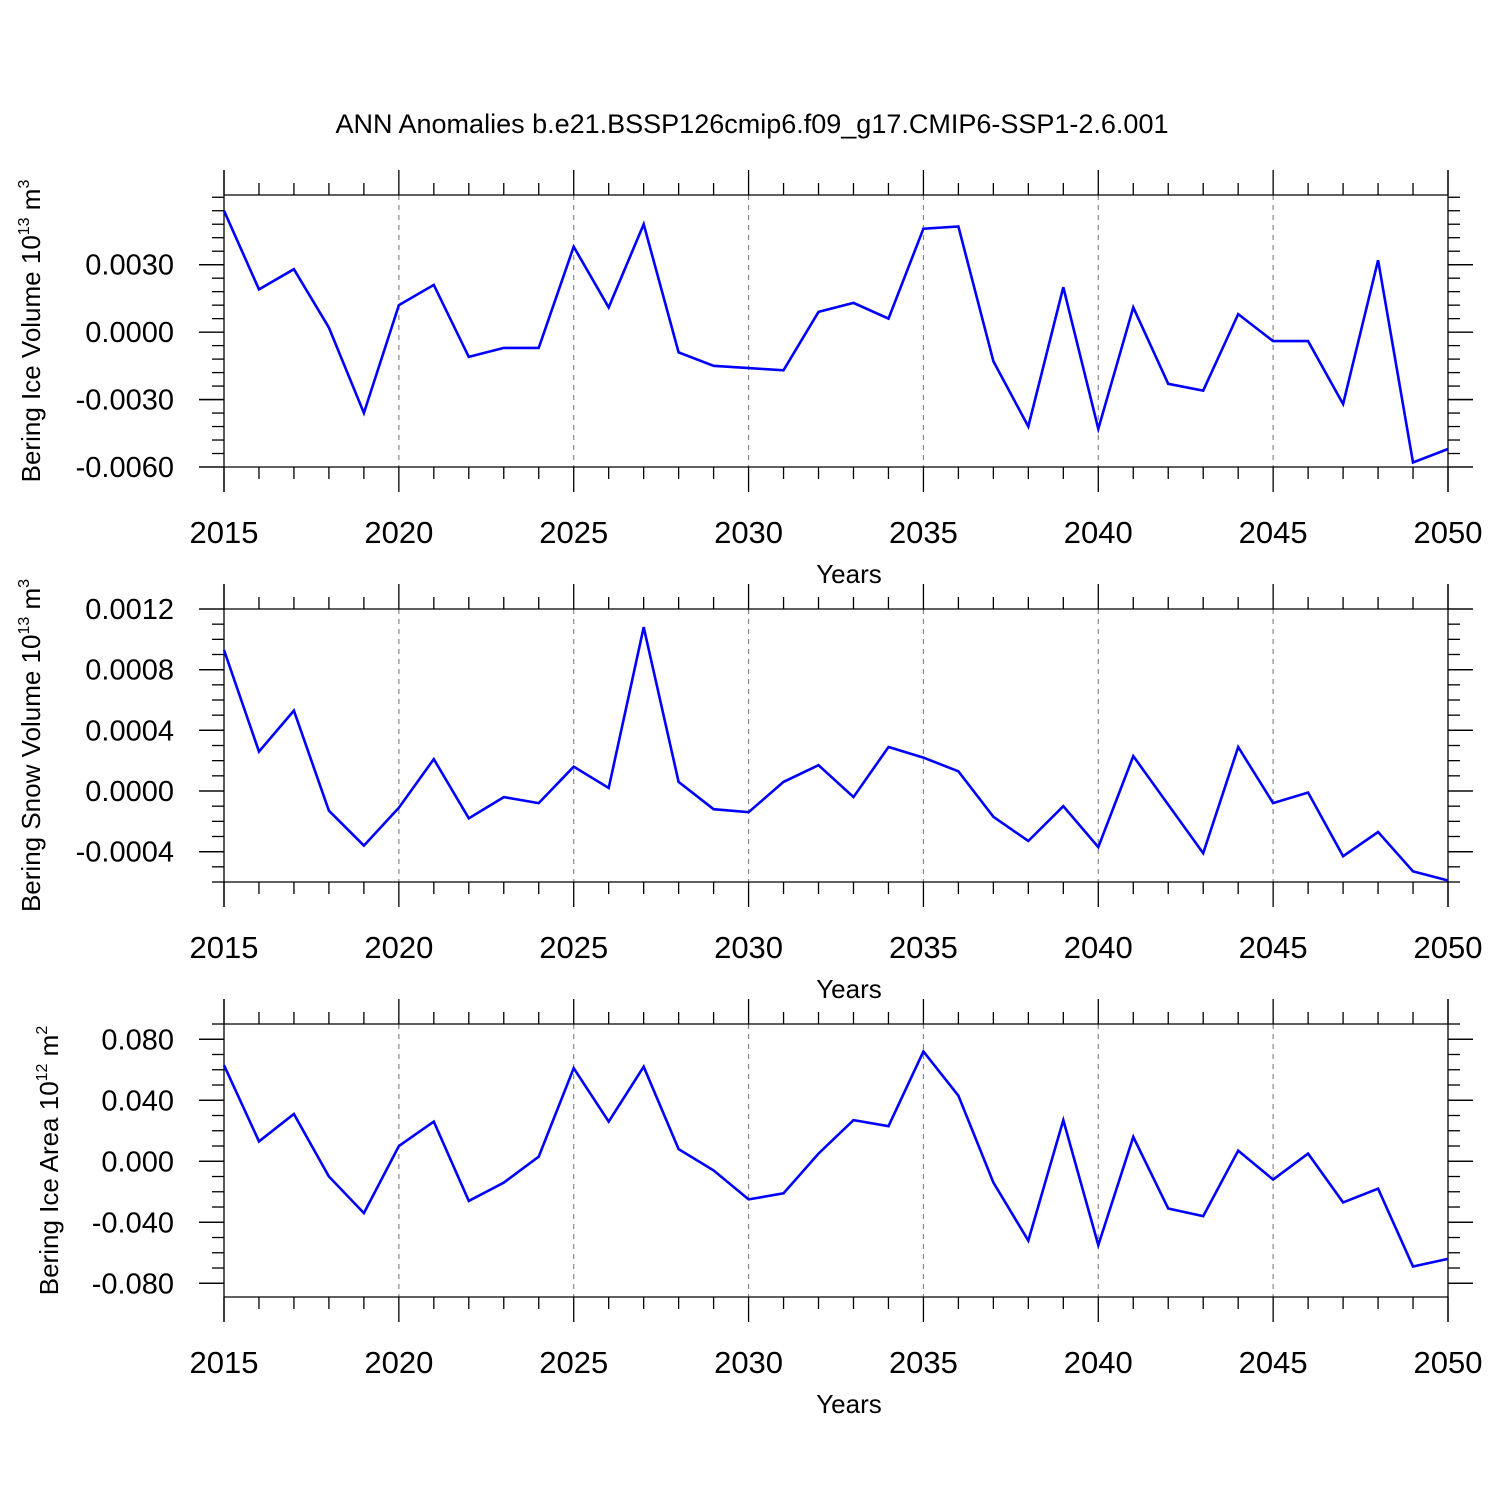 This screenshot has width=1500, height=1500. I want to click on y-tick-label: 0.0012, so click(129, 610).